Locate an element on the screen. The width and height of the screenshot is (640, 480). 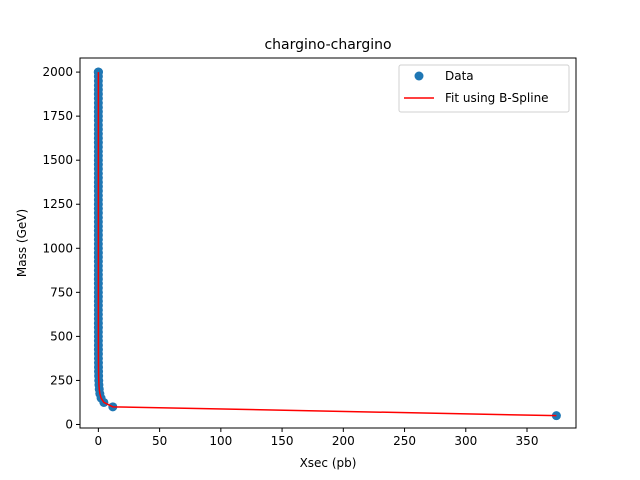
legend-fit-label: Fit using B-Spline is located at coordinates (497, 98).